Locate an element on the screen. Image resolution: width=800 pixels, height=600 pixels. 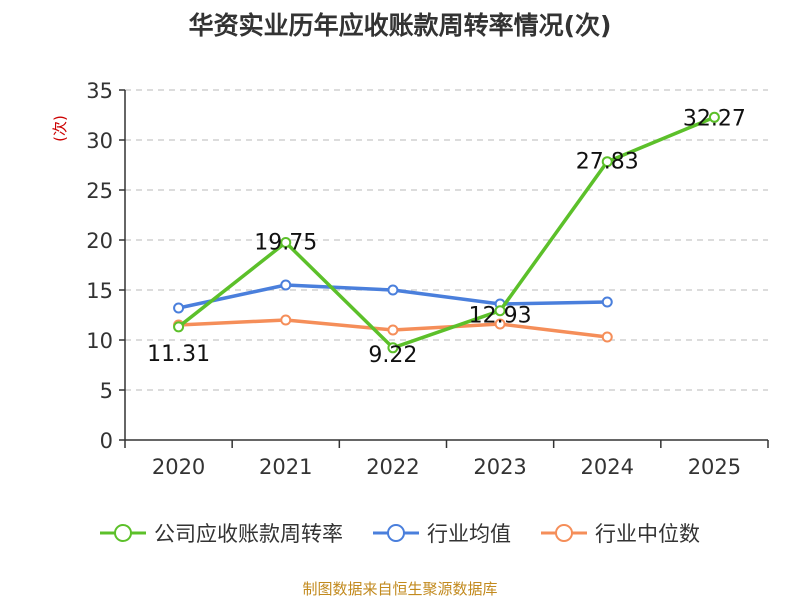
legend-item: 行业中位数 is located at coordinates (620, 533).